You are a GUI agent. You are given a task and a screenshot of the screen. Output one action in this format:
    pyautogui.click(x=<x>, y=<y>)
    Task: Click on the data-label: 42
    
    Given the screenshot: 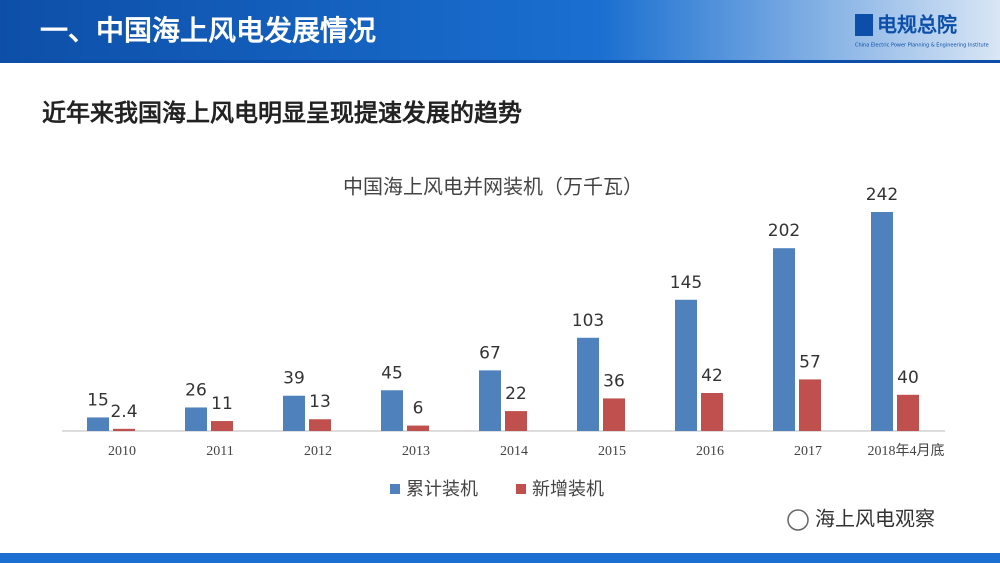 What is the action you would take?
    pyautogui.click(x=712, y=376)
    